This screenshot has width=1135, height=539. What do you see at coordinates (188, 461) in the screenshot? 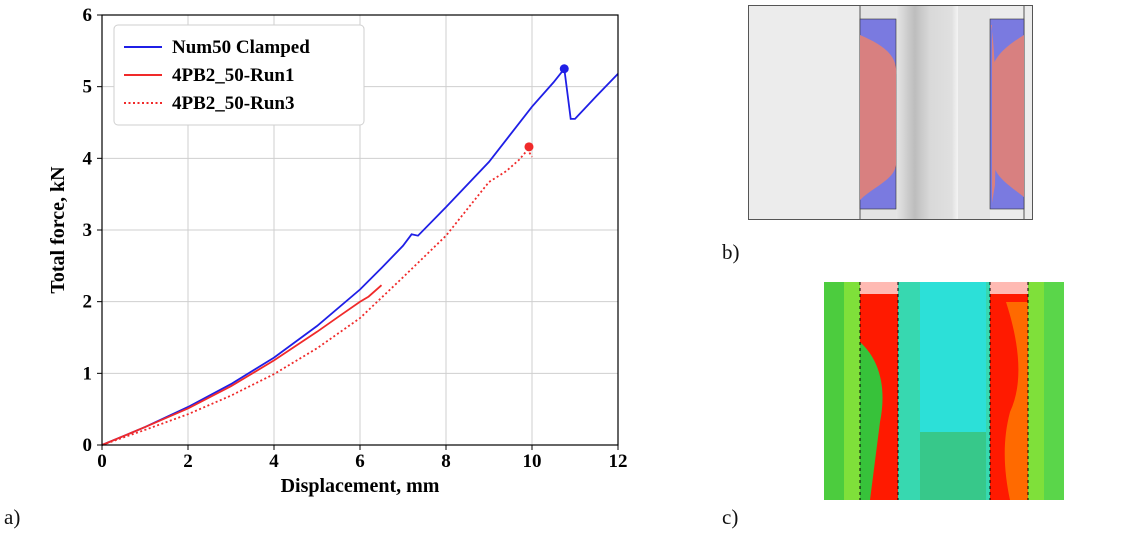
I see `x-tick-label: 2` at bounding box center [188, 461].